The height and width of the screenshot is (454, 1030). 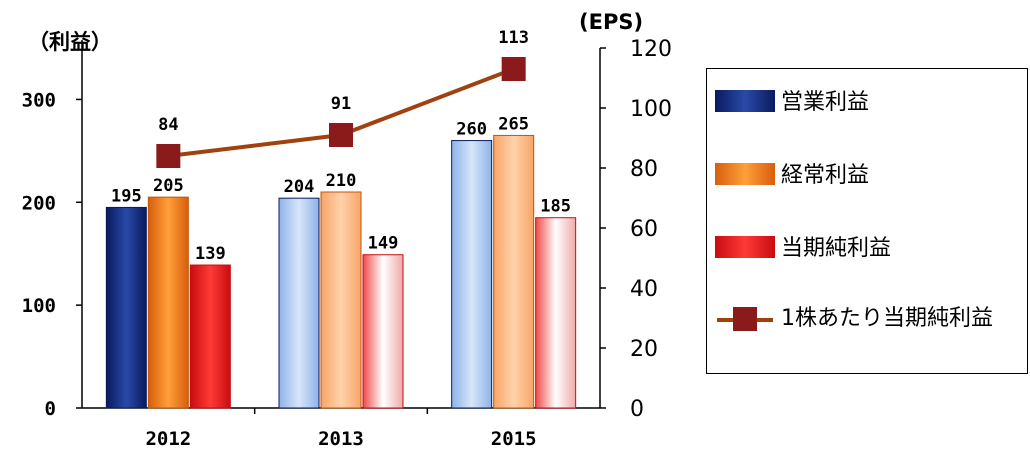 What do you see at coordinates (126, 196) in the screenshot?
I see `bar-value-label: 195` at bounding box center [126, 196].